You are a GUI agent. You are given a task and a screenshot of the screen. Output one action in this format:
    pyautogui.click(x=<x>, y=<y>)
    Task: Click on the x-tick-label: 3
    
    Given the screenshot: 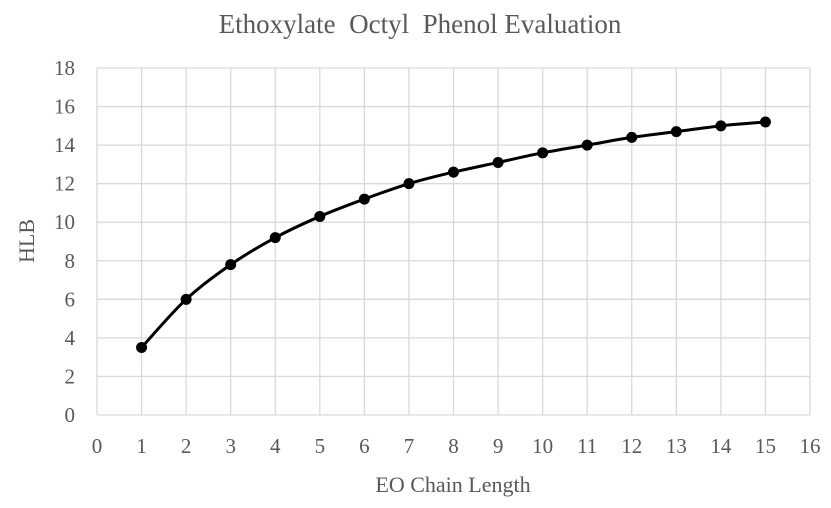 What is the action you would take?
    pyautogui.click(x=230, y=446)
    